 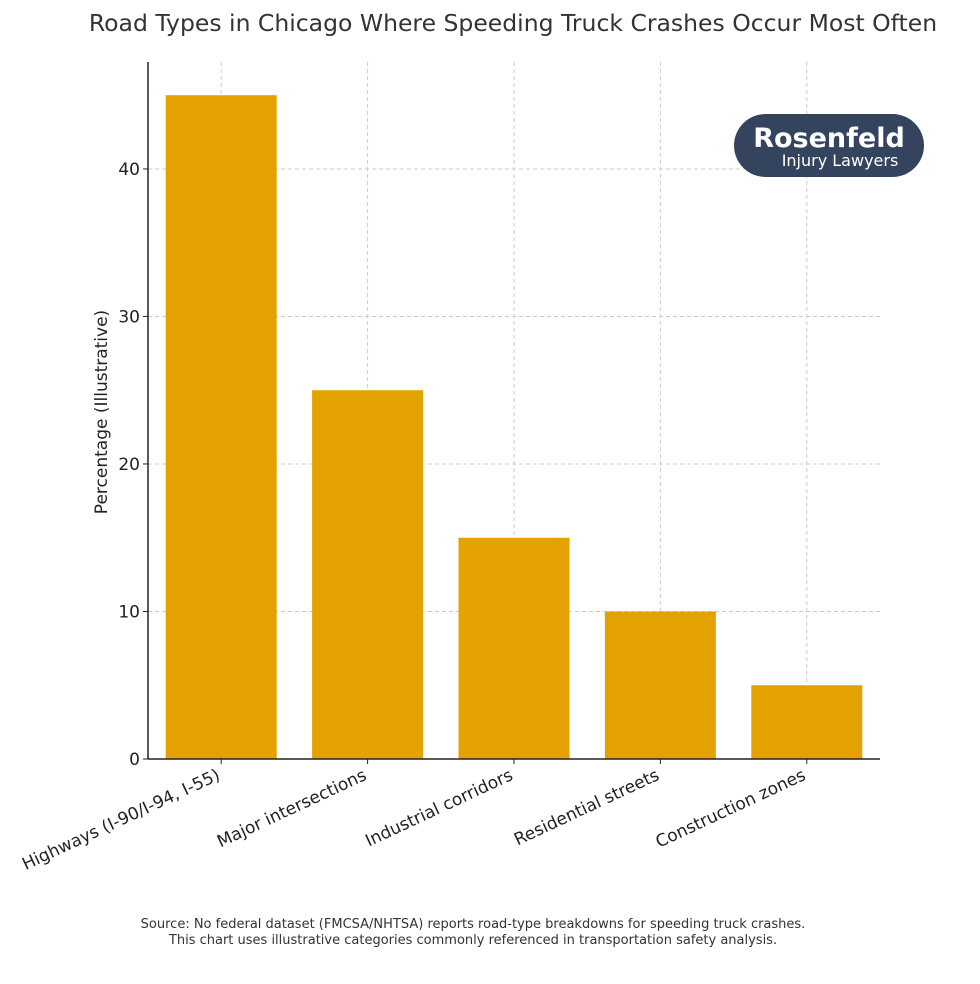 I want to click on logo: Rosenfeld Injury Lawyers, so click(x=829, y=145).